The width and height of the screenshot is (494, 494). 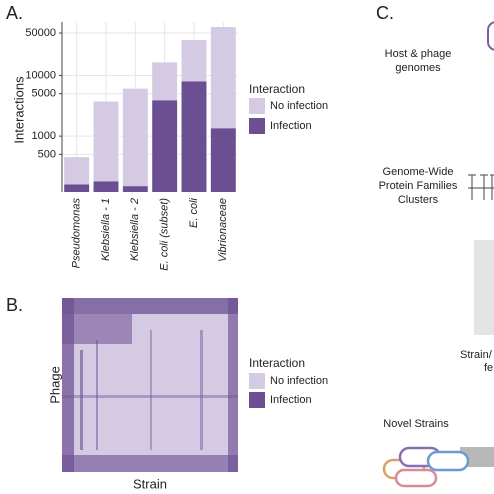 What do you see at coordinates (418, 68) in the screenshot?
I see `diagram-text: genomes` at bounding box center [418, 68].